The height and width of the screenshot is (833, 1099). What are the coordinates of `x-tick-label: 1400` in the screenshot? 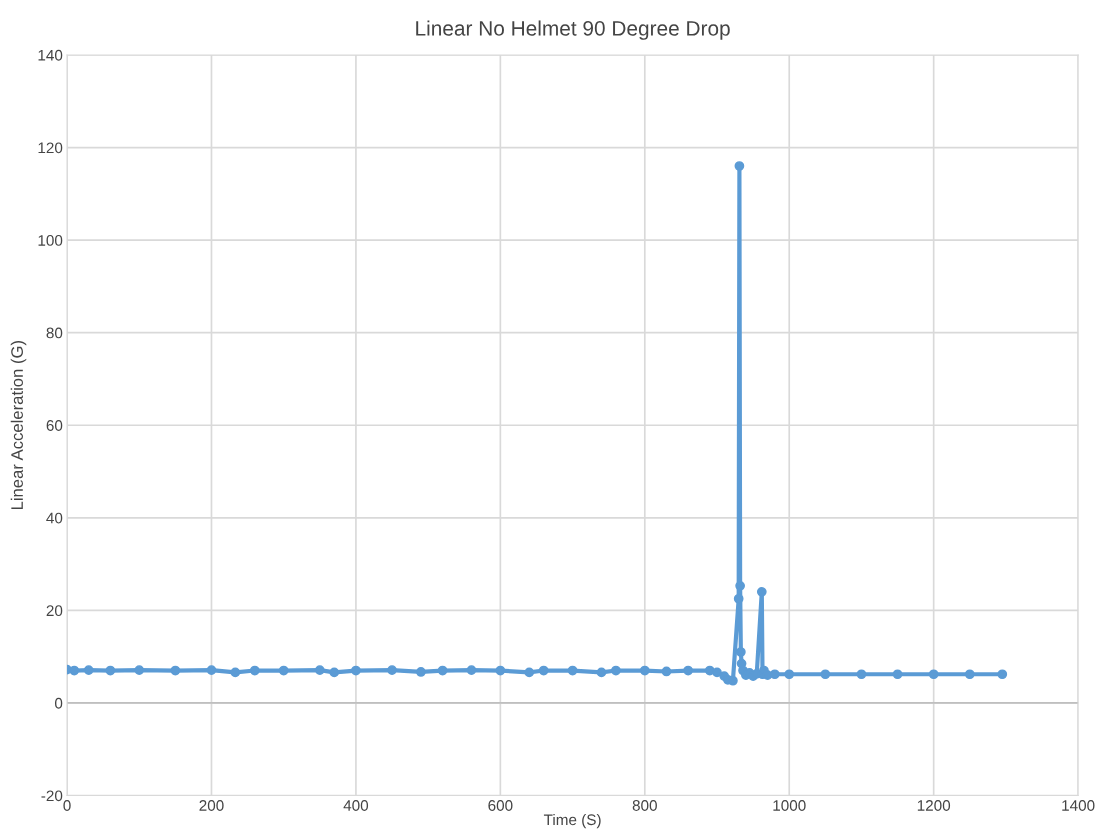 It's located at (1078, 805).